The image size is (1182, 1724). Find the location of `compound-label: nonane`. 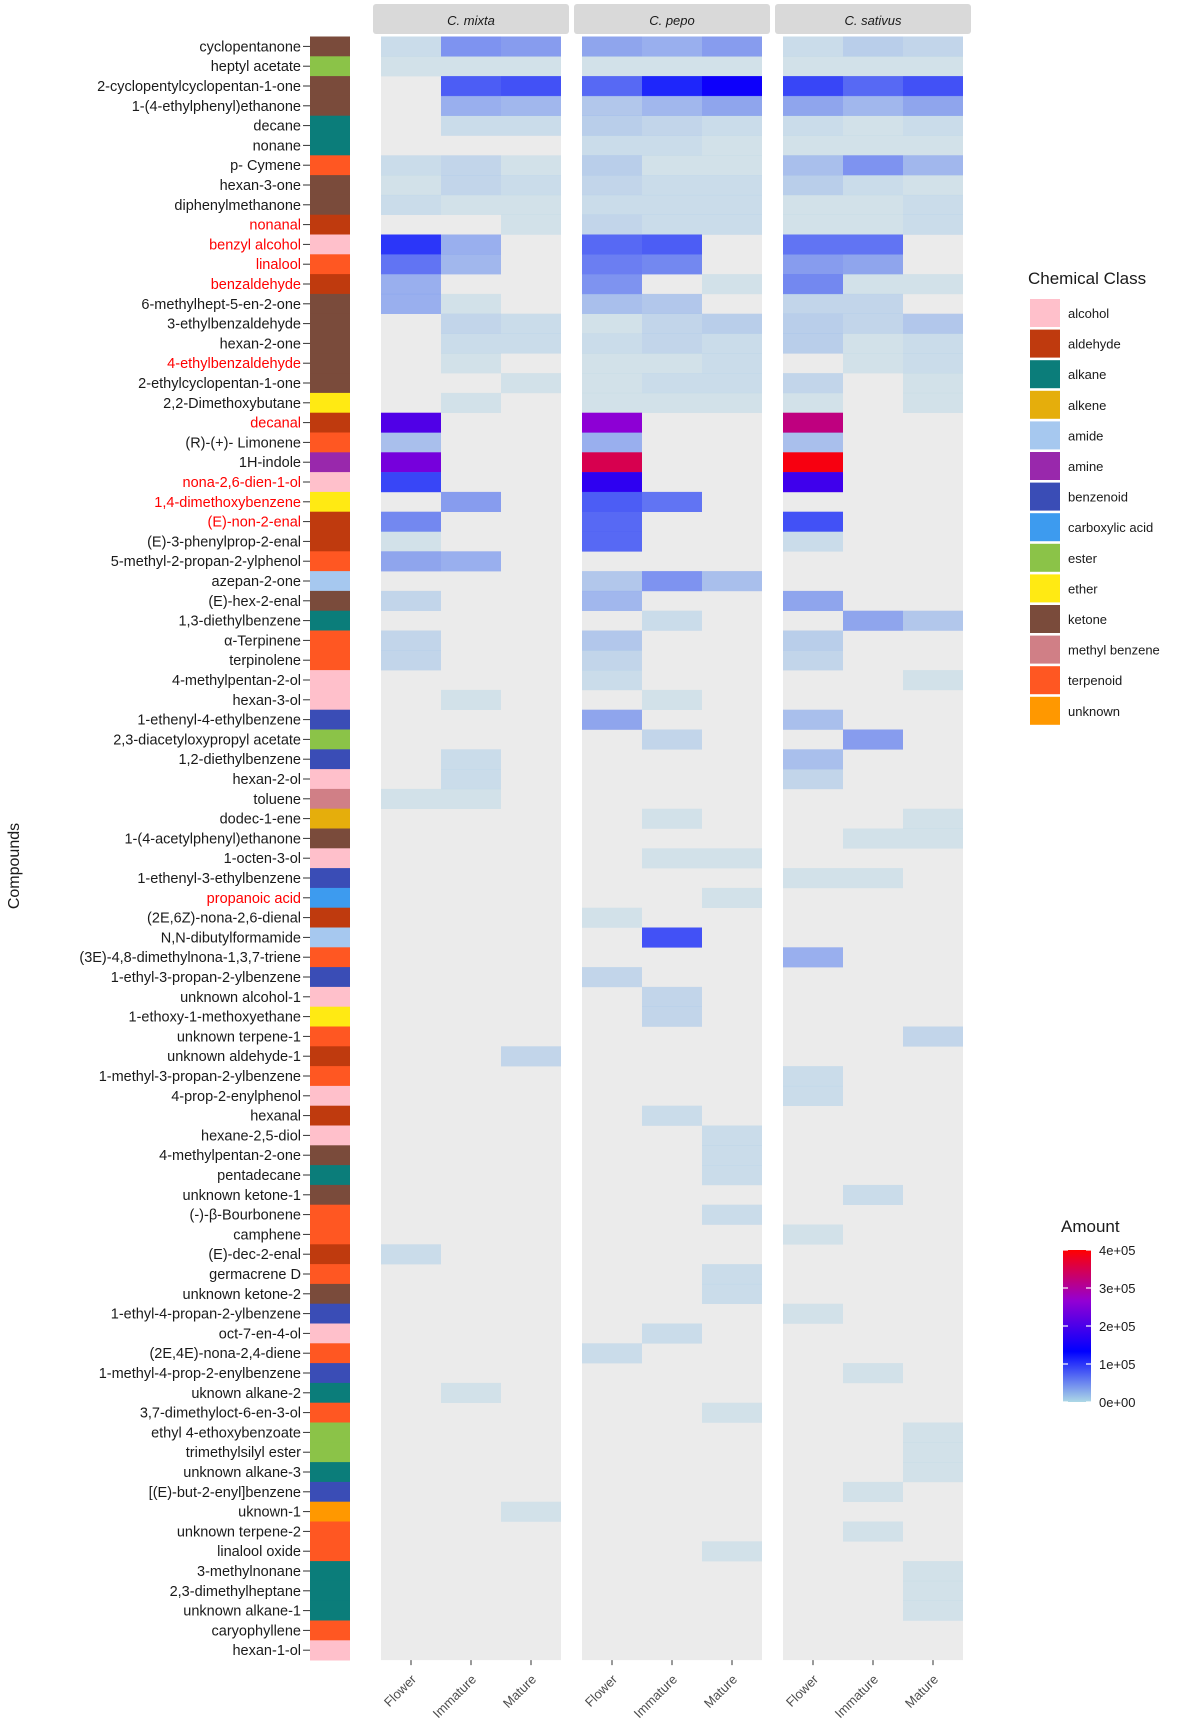

compound-label: nonane is located at coordinates (277, 146).